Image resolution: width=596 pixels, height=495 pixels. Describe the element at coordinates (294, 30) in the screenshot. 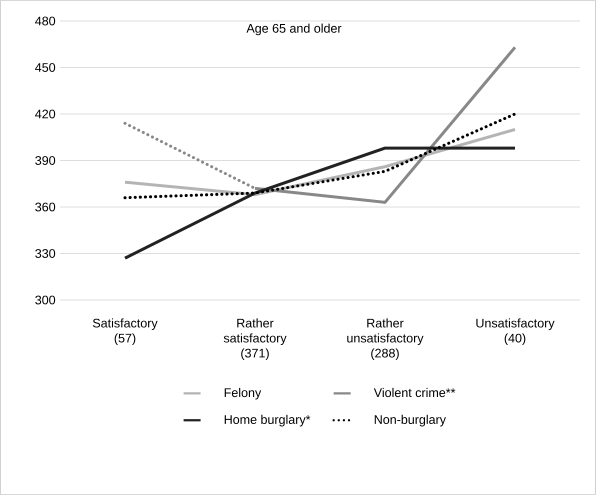

I see `chart-title: Age 65 and older` at that location.